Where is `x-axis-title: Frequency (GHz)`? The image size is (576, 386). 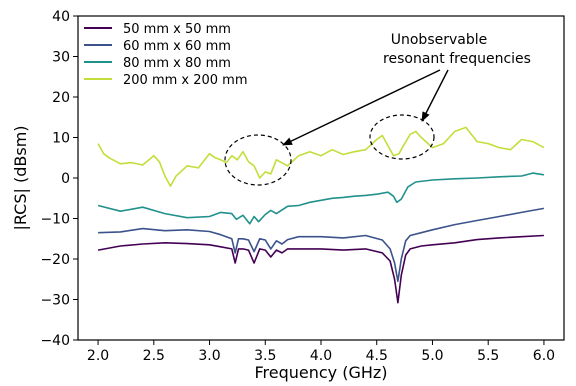 x-axis-title: Frequency (GHz) is located at coordinates (320, 372).